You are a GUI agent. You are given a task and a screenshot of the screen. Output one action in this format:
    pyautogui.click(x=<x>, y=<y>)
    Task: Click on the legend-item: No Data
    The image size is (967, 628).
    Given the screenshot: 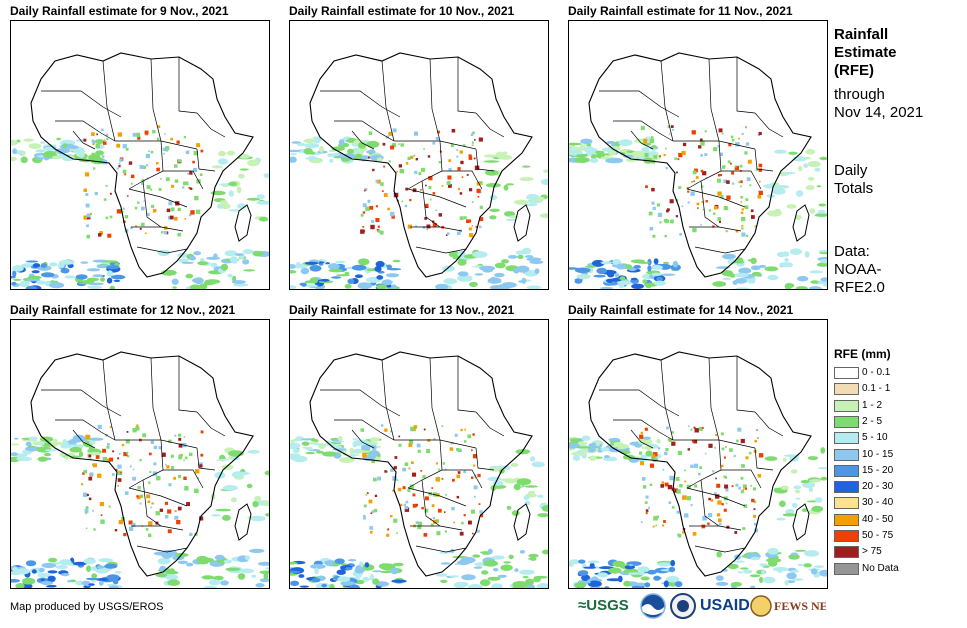 What is the action you would take?
    pyautogui.click(x=889, y=569)
    